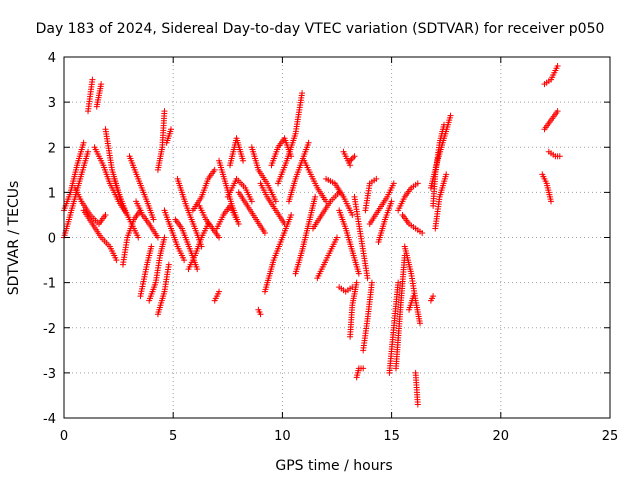  Describe the element at coordinates (64, 436) in the screenshot. I see `x-tick-label: 0` at that location.